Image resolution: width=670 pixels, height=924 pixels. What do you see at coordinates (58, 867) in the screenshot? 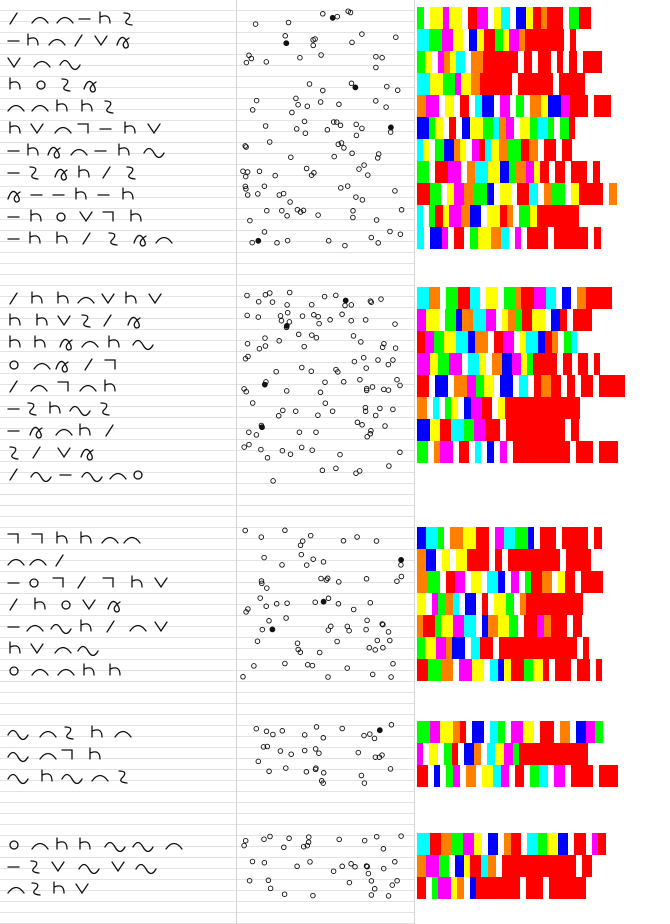
I see `vee-glyph` at bounding box center [58, 867].